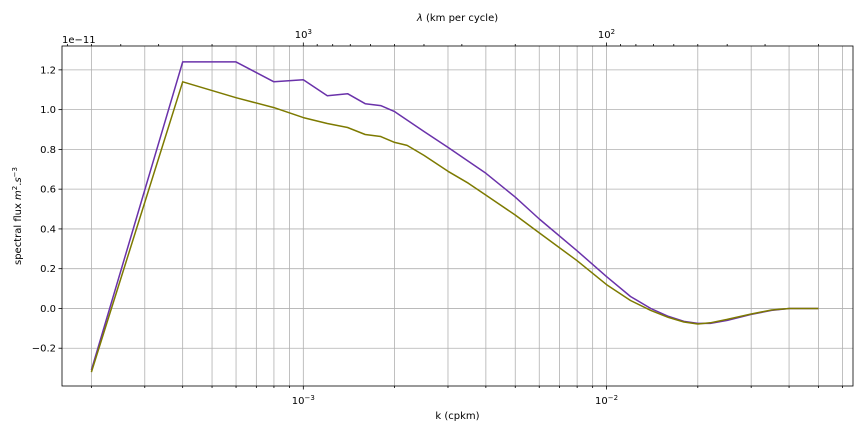  I want to click on y-tick-label: 0.0, so click(48, 309).